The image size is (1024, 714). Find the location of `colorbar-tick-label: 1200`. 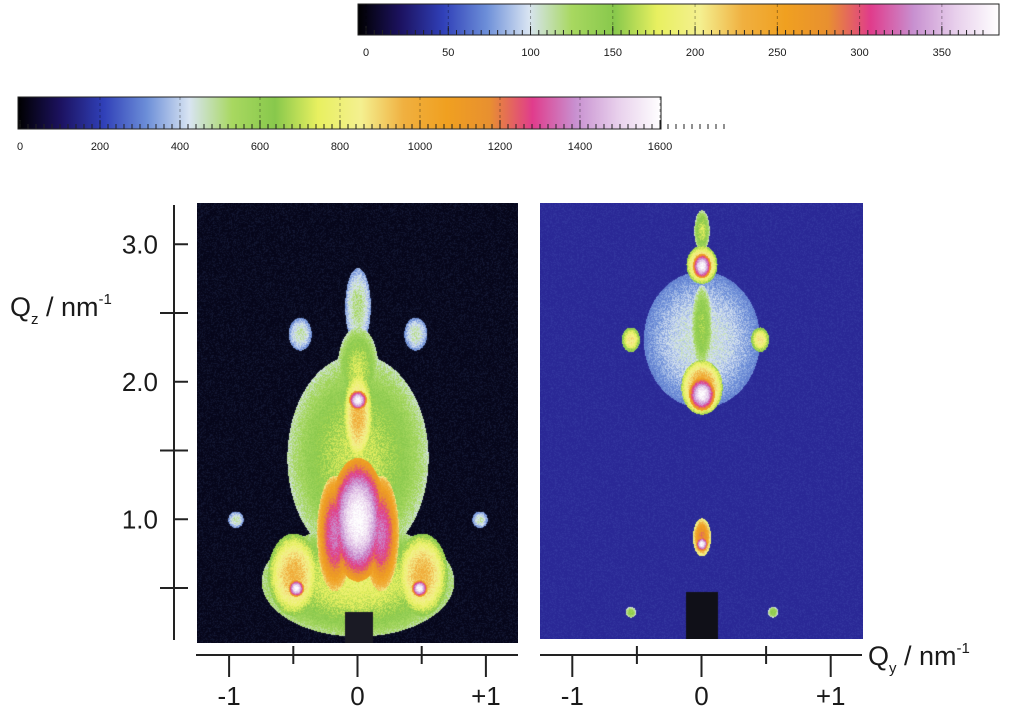

colorbar-tick-label: 1200 is located at coordinates (500, 147).